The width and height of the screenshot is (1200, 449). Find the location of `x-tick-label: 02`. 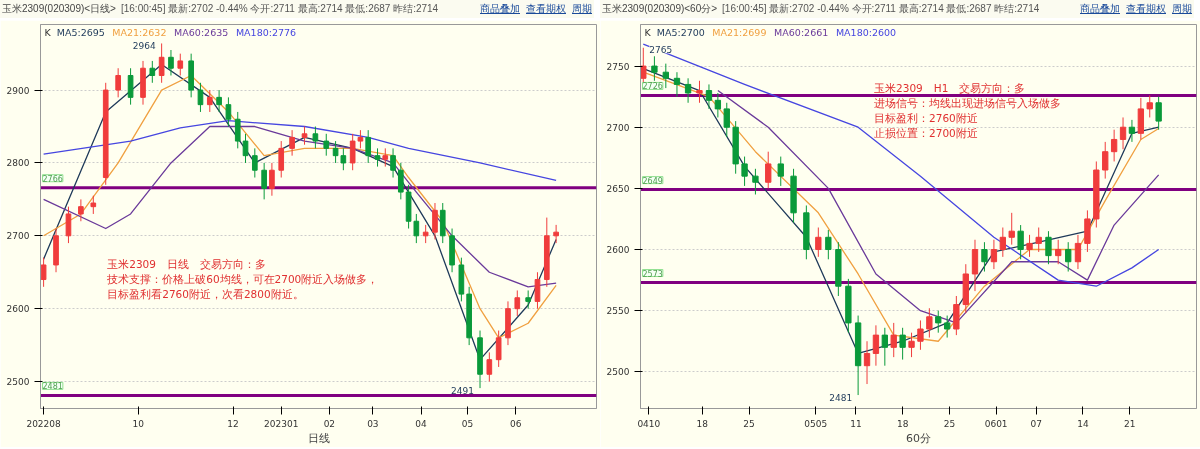

x-tick-label: 02 is located at coordinates (329, 423).